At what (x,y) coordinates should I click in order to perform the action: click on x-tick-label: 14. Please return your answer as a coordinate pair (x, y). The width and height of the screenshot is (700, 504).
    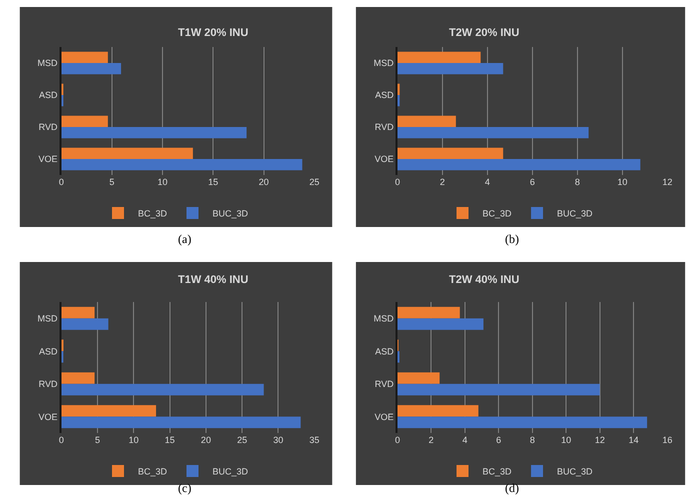
    Looking at the image, I should click on (633, 440).